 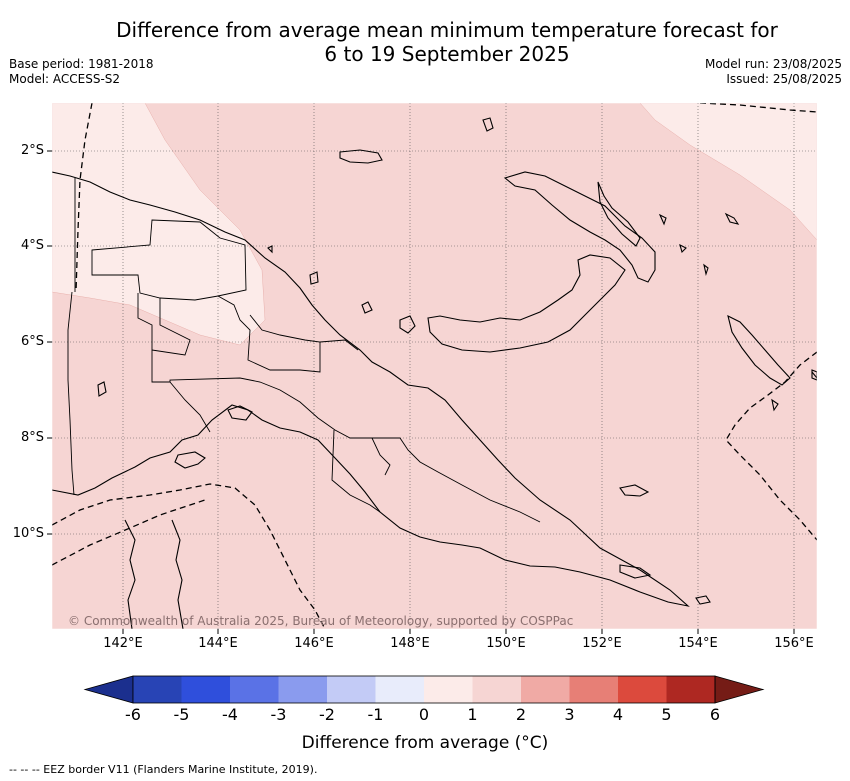 I want to click on colorbar-tick-label: -2, so click(x=327, y=714).